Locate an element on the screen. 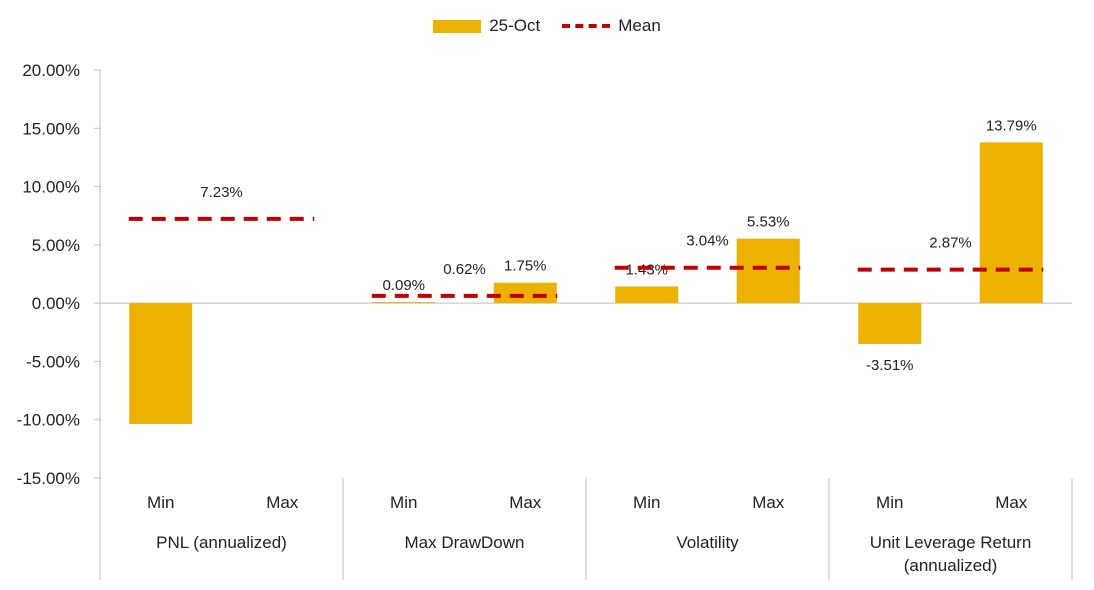  legend-item-bar: 25-Oct is located at coordinates (486, 26).